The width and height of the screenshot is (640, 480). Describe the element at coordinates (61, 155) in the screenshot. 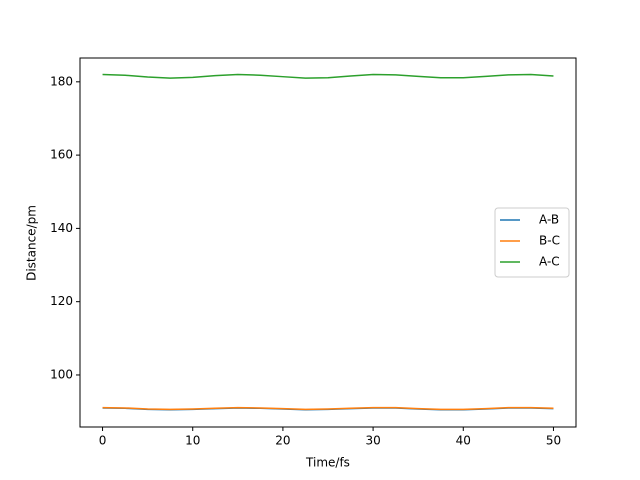

I see `y-tick-label: 160` at that location.